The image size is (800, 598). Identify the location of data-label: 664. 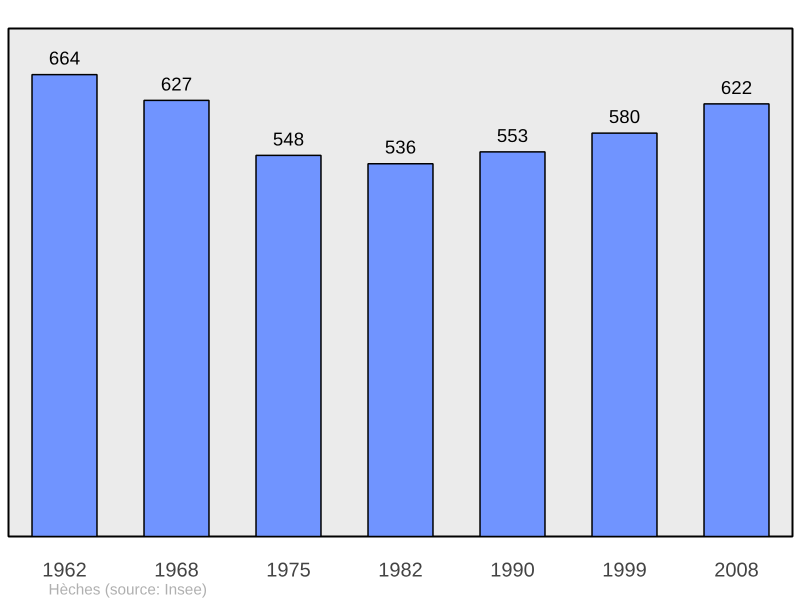
(64, 58).